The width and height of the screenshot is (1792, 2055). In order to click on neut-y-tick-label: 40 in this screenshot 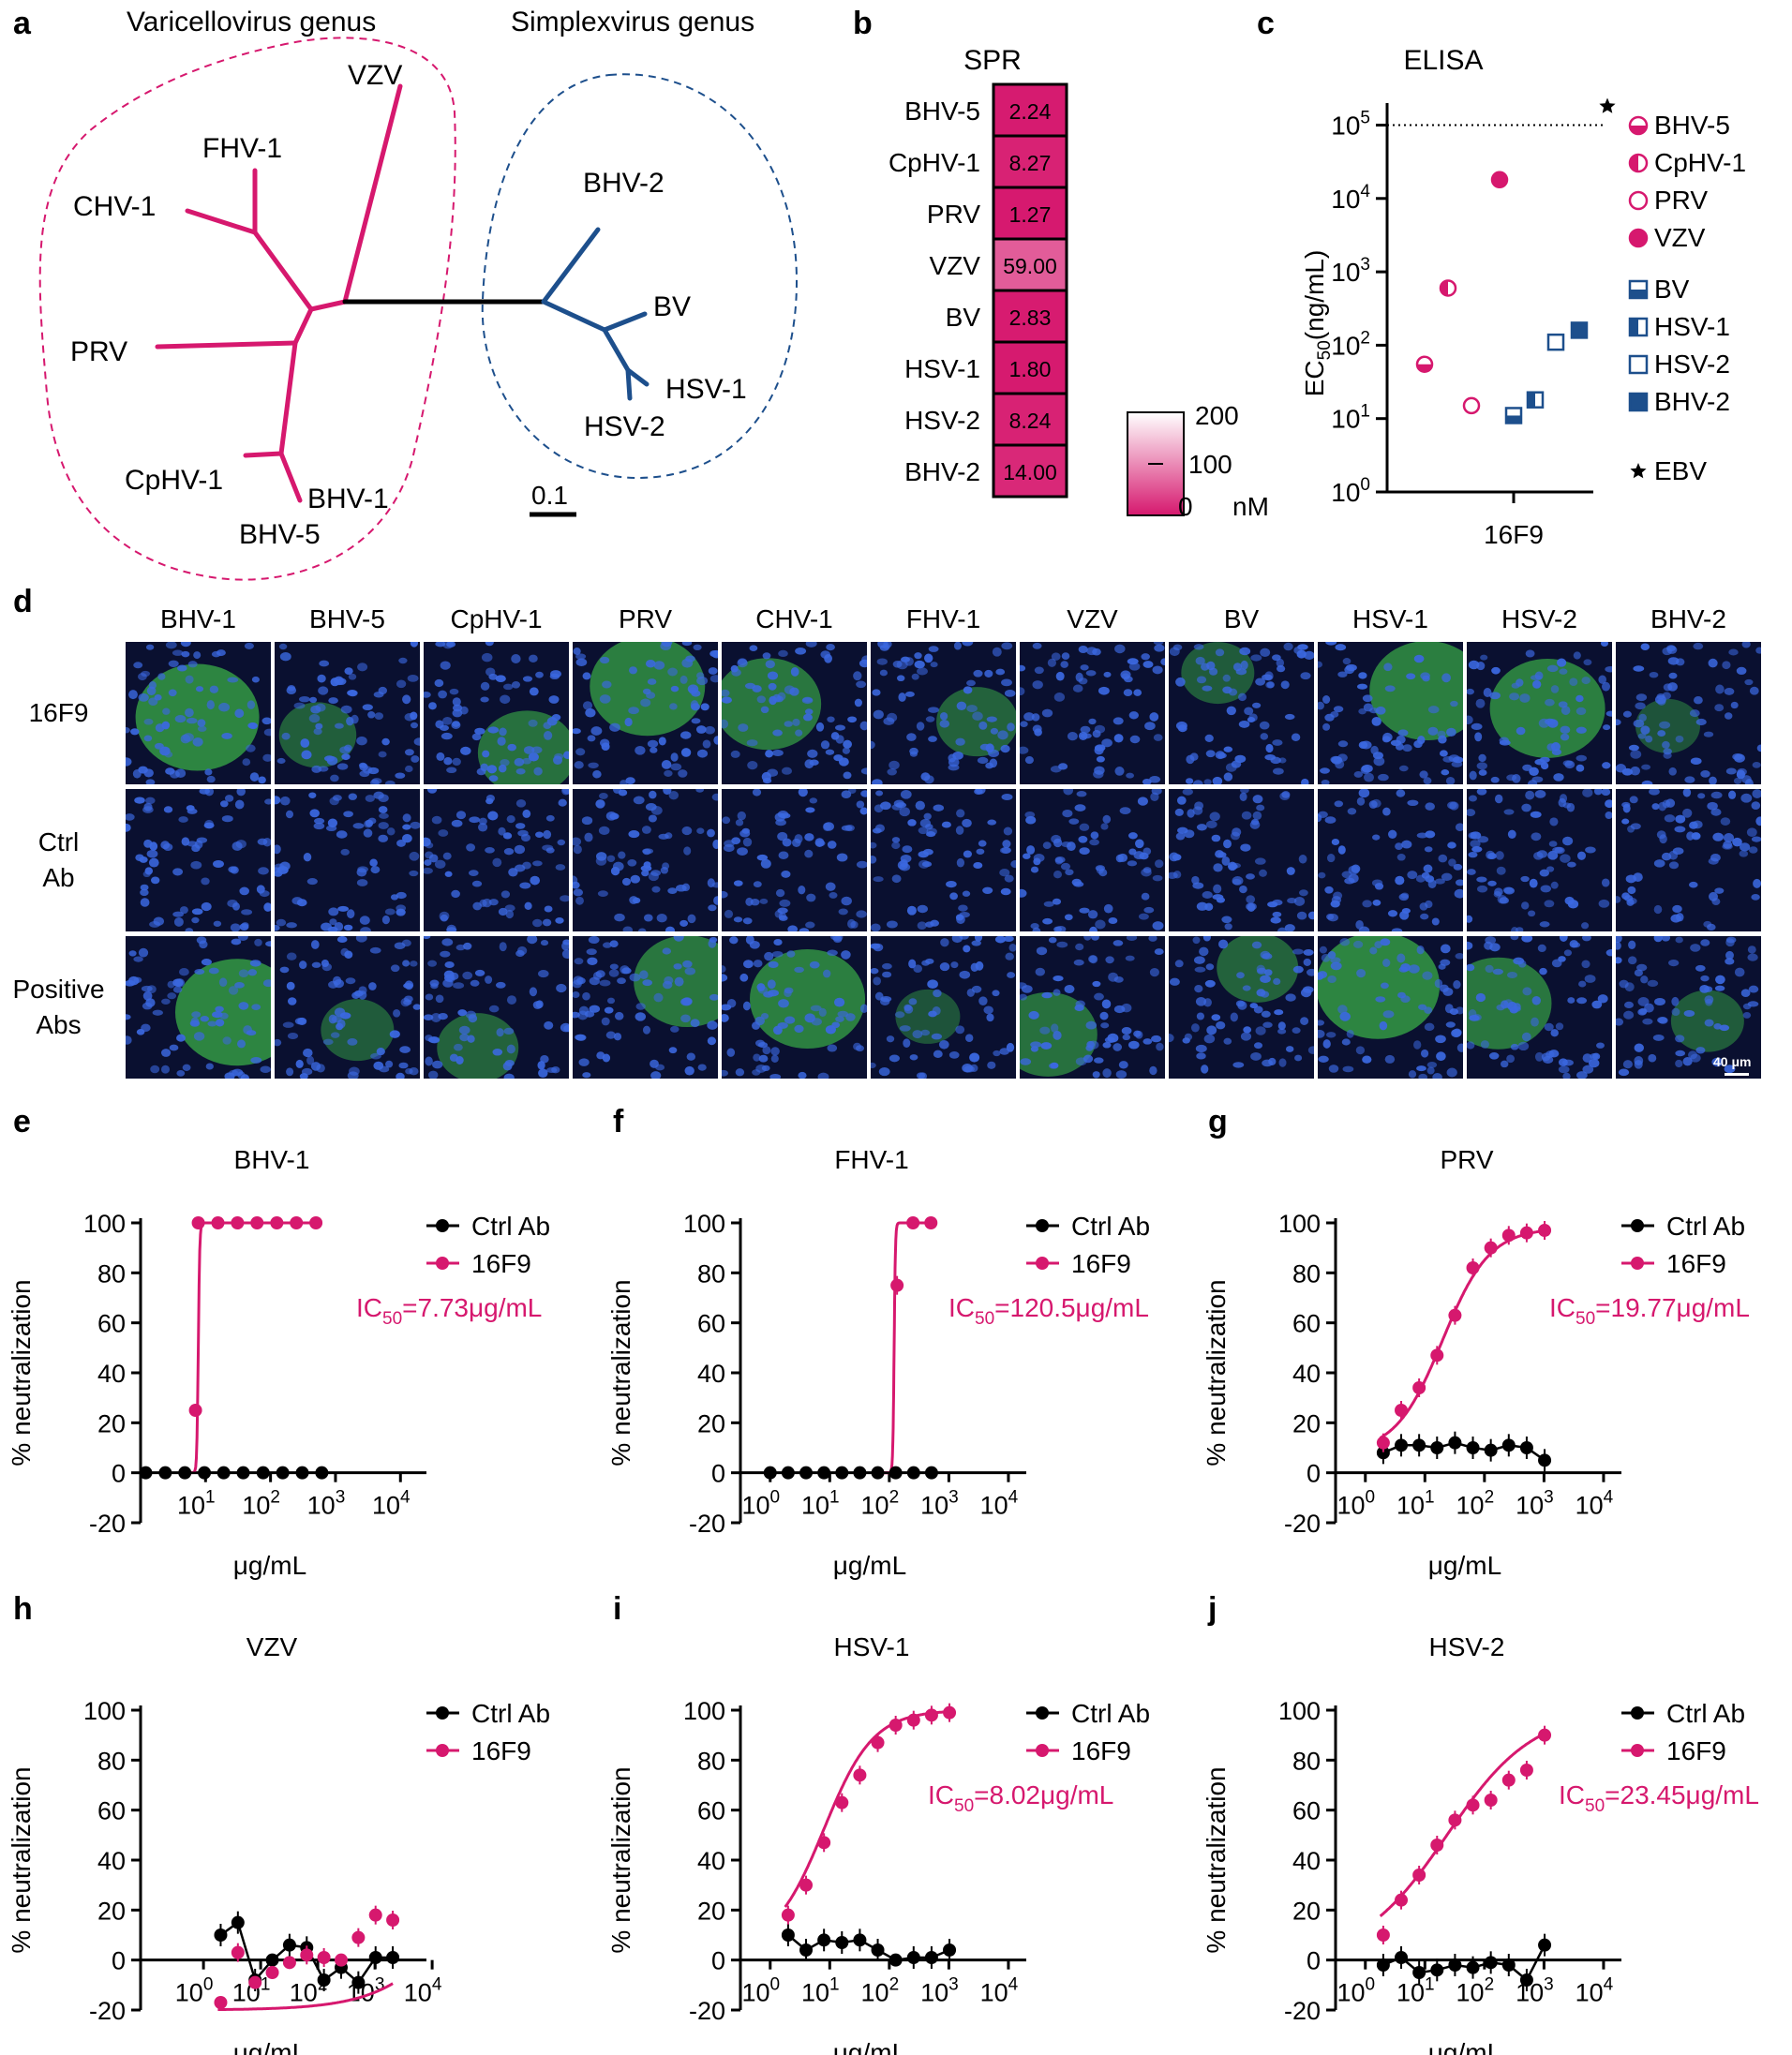, I will do `click(711, 1374)`.